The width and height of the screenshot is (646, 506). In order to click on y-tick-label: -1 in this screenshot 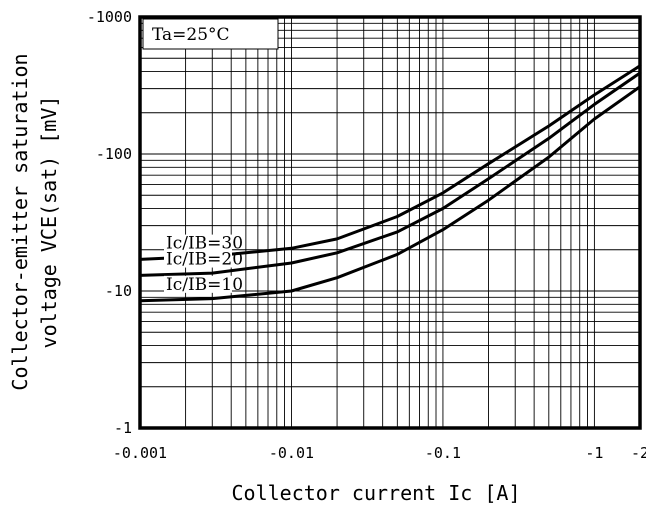, I will do `click(123, 428)`.